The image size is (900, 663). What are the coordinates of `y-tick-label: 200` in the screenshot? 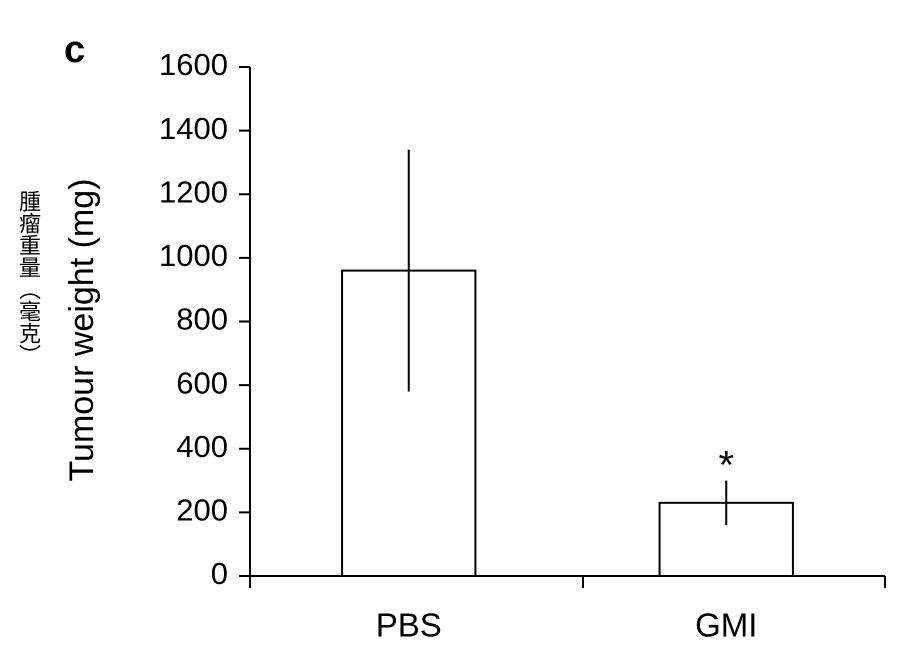 It's located at (202, 510).